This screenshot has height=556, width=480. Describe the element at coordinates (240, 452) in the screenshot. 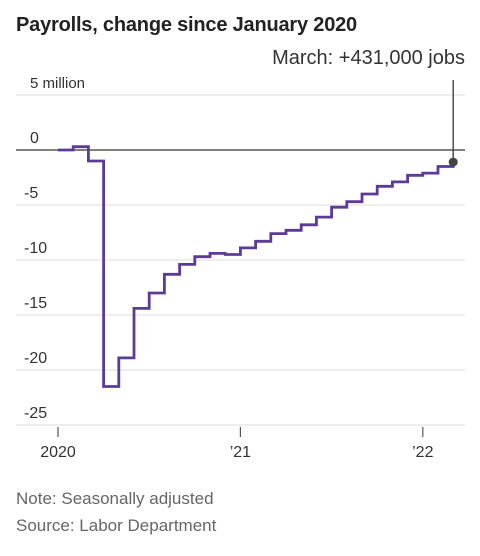

I see `x-tick-label: ’21` at that location.